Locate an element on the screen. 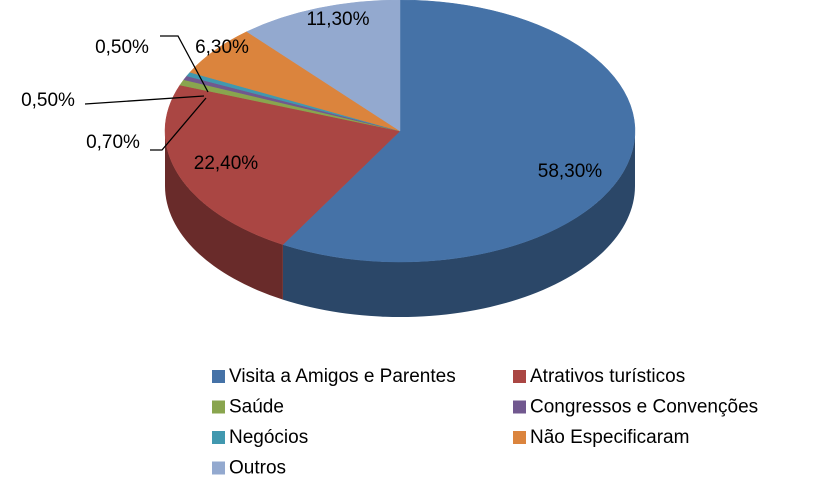  legend-label: Visita a Amigos e Parentes is located at coordinates (342, 376).